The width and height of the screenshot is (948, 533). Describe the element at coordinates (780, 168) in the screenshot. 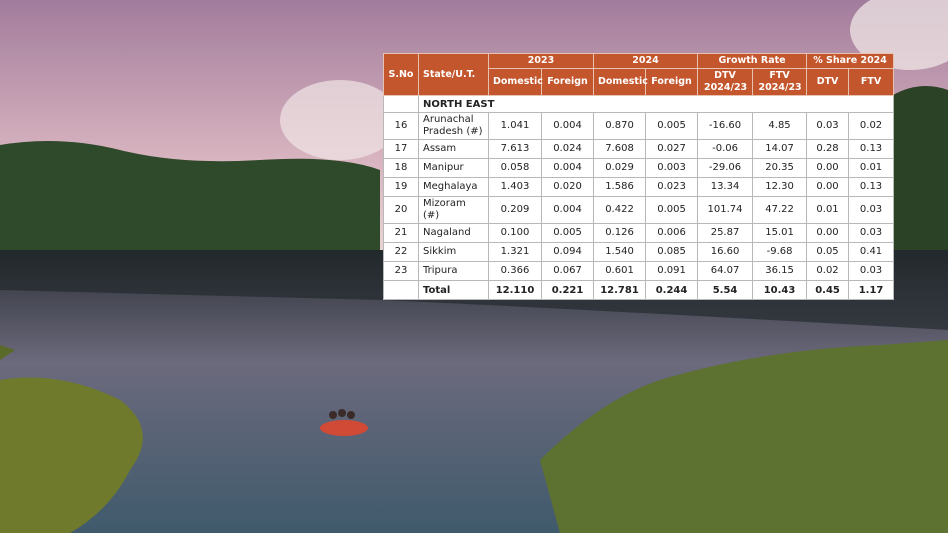

I see `table-cell: 20.35` at that location.